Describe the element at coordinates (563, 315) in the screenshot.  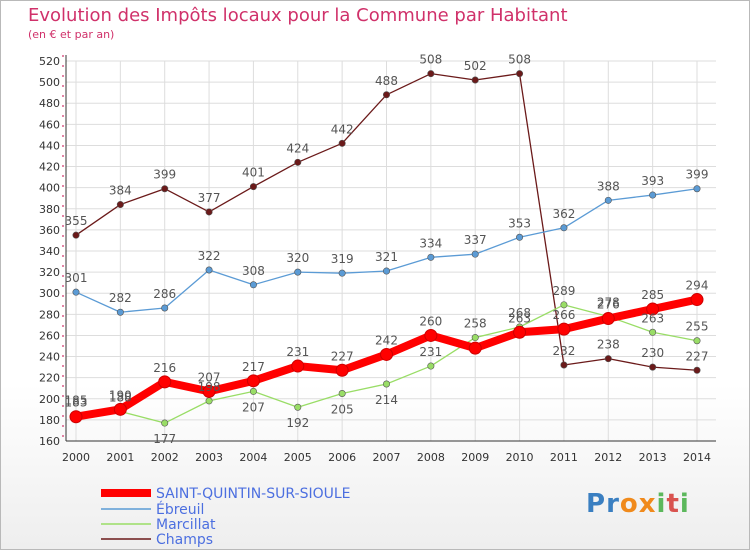
I see `data-label: 266` at that location.